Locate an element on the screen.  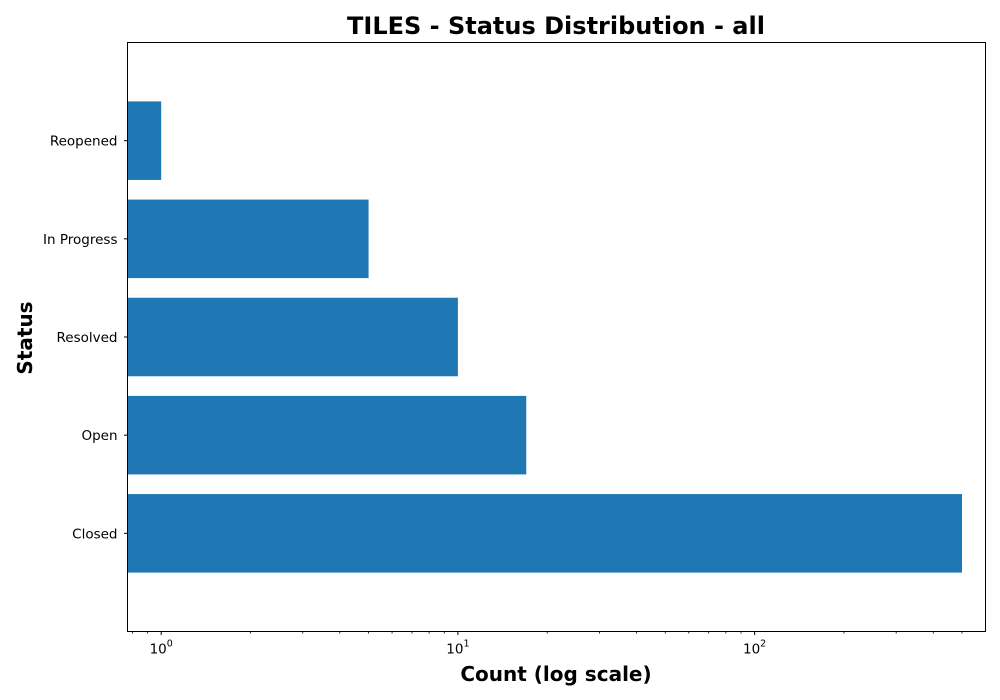
y-tick-label-open: Open is located at coordinates (99, 436).